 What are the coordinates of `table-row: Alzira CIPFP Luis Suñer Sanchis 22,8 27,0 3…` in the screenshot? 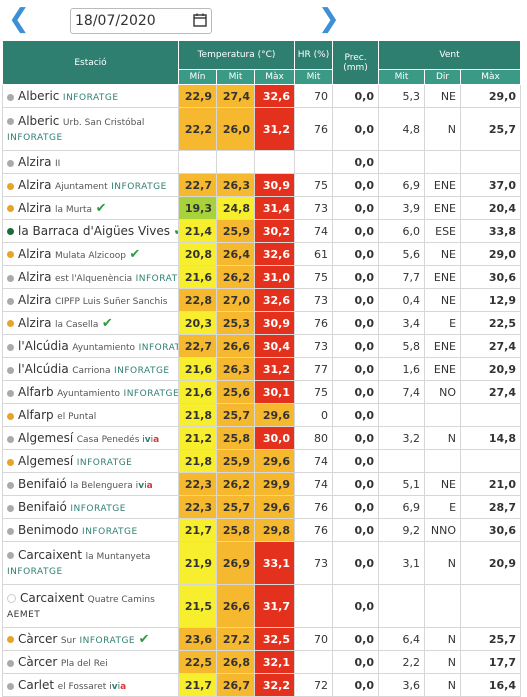 It's located at (262, 300).